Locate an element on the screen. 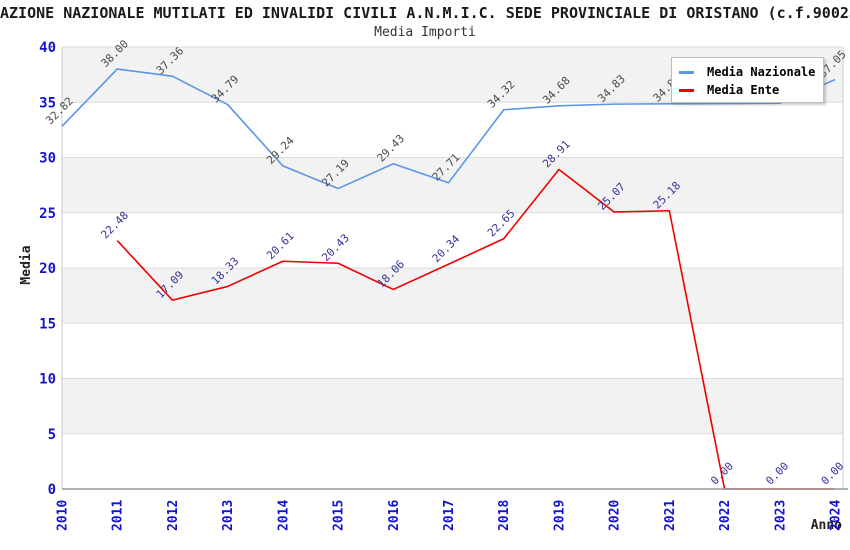  y-tick-label: 25 is located at coordinates (47, 214).